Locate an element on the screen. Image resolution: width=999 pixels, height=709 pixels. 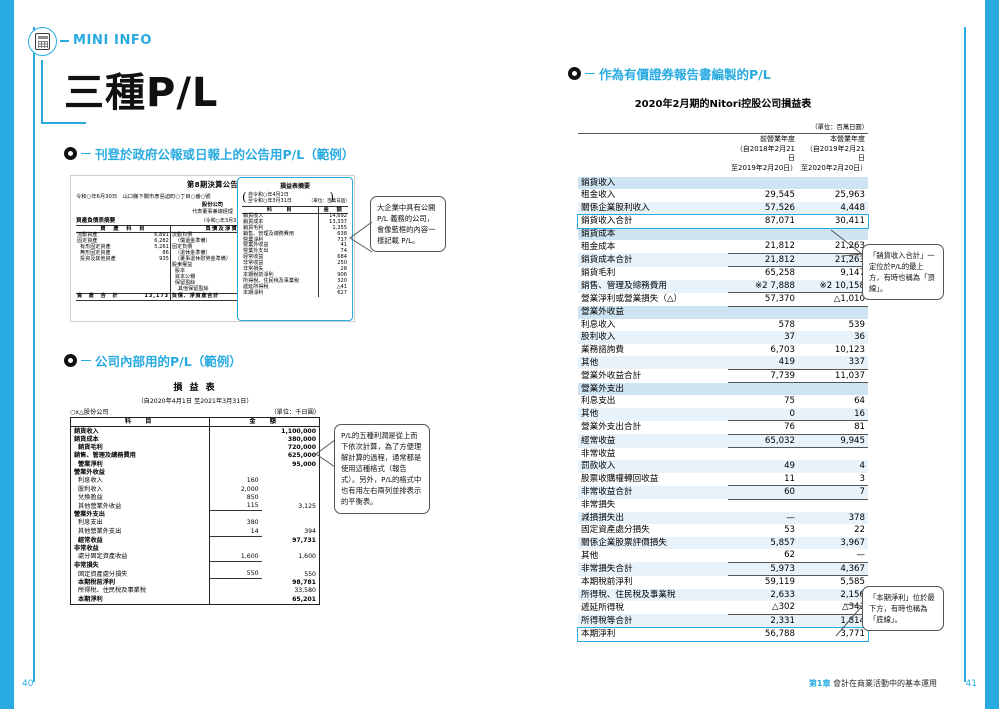
section-label: 刊登於政府公報或日報上的公告用P/L（範例） is located at coordinates (225, 154).